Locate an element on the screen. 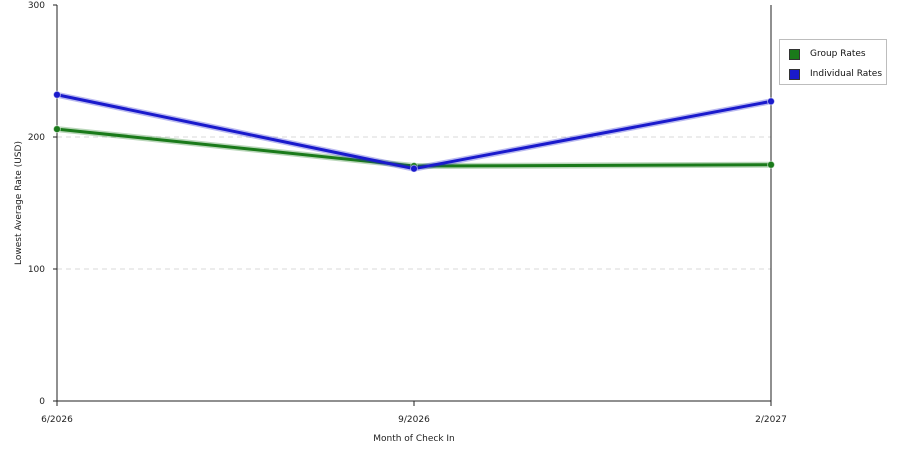  y-tick-label: 100 is located at coordinates (36, 270).